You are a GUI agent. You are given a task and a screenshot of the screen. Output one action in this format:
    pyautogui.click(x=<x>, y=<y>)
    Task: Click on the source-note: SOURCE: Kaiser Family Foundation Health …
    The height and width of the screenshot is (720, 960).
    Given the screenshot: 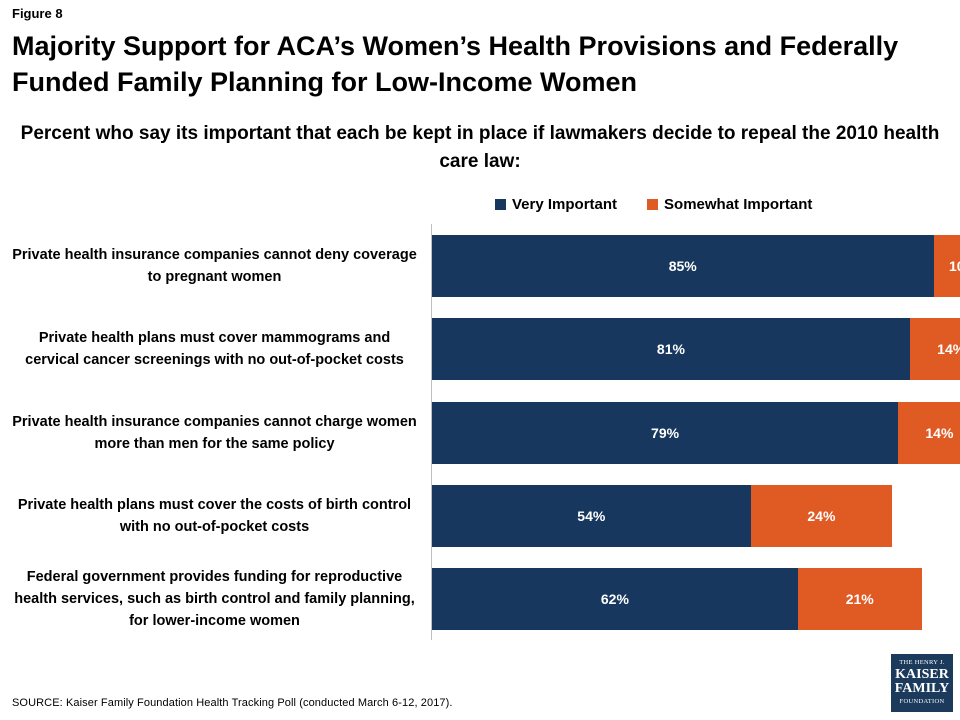 What is the action you would take?
    pyautogui.click(x=232, y=703)
    